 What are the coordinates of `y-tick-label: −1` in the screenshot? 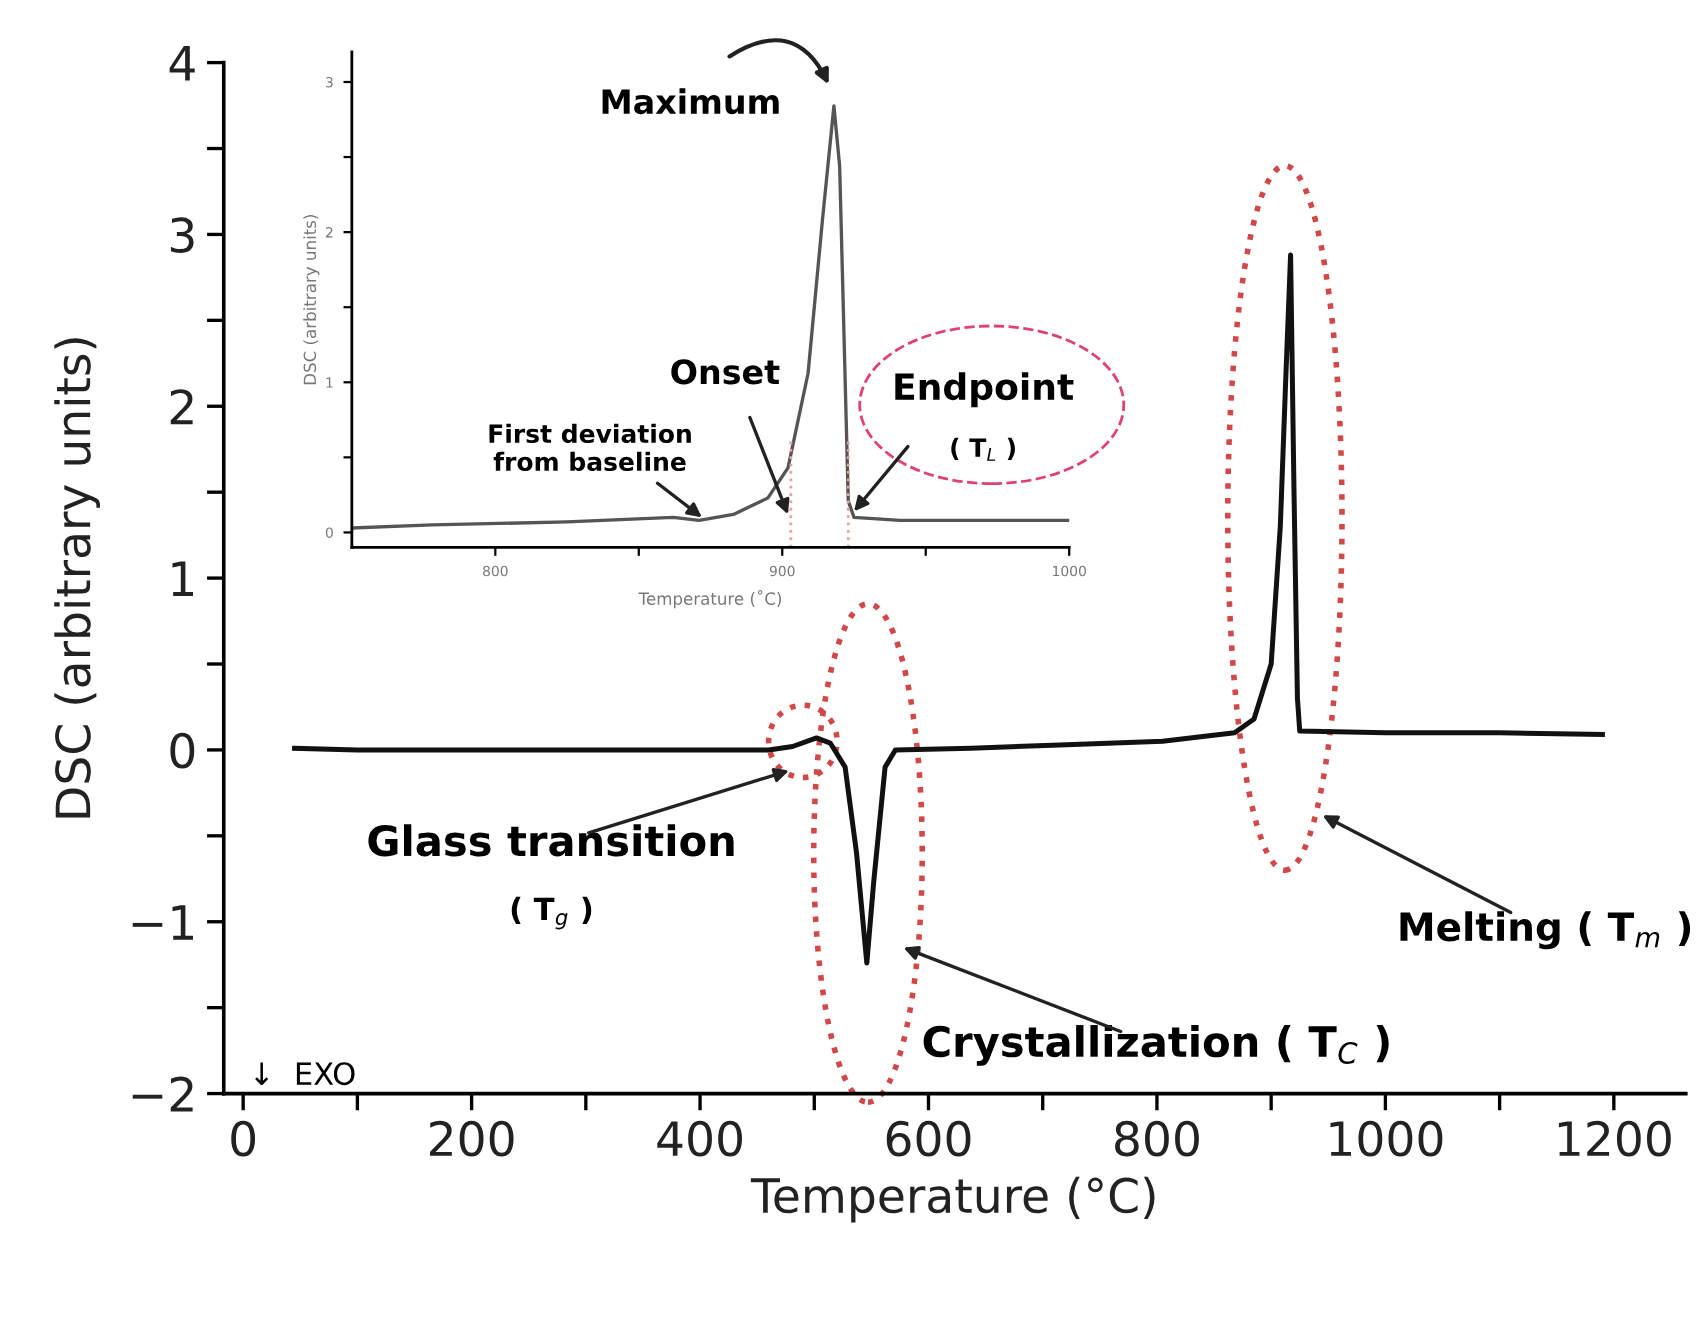 It's located at (162, 922).